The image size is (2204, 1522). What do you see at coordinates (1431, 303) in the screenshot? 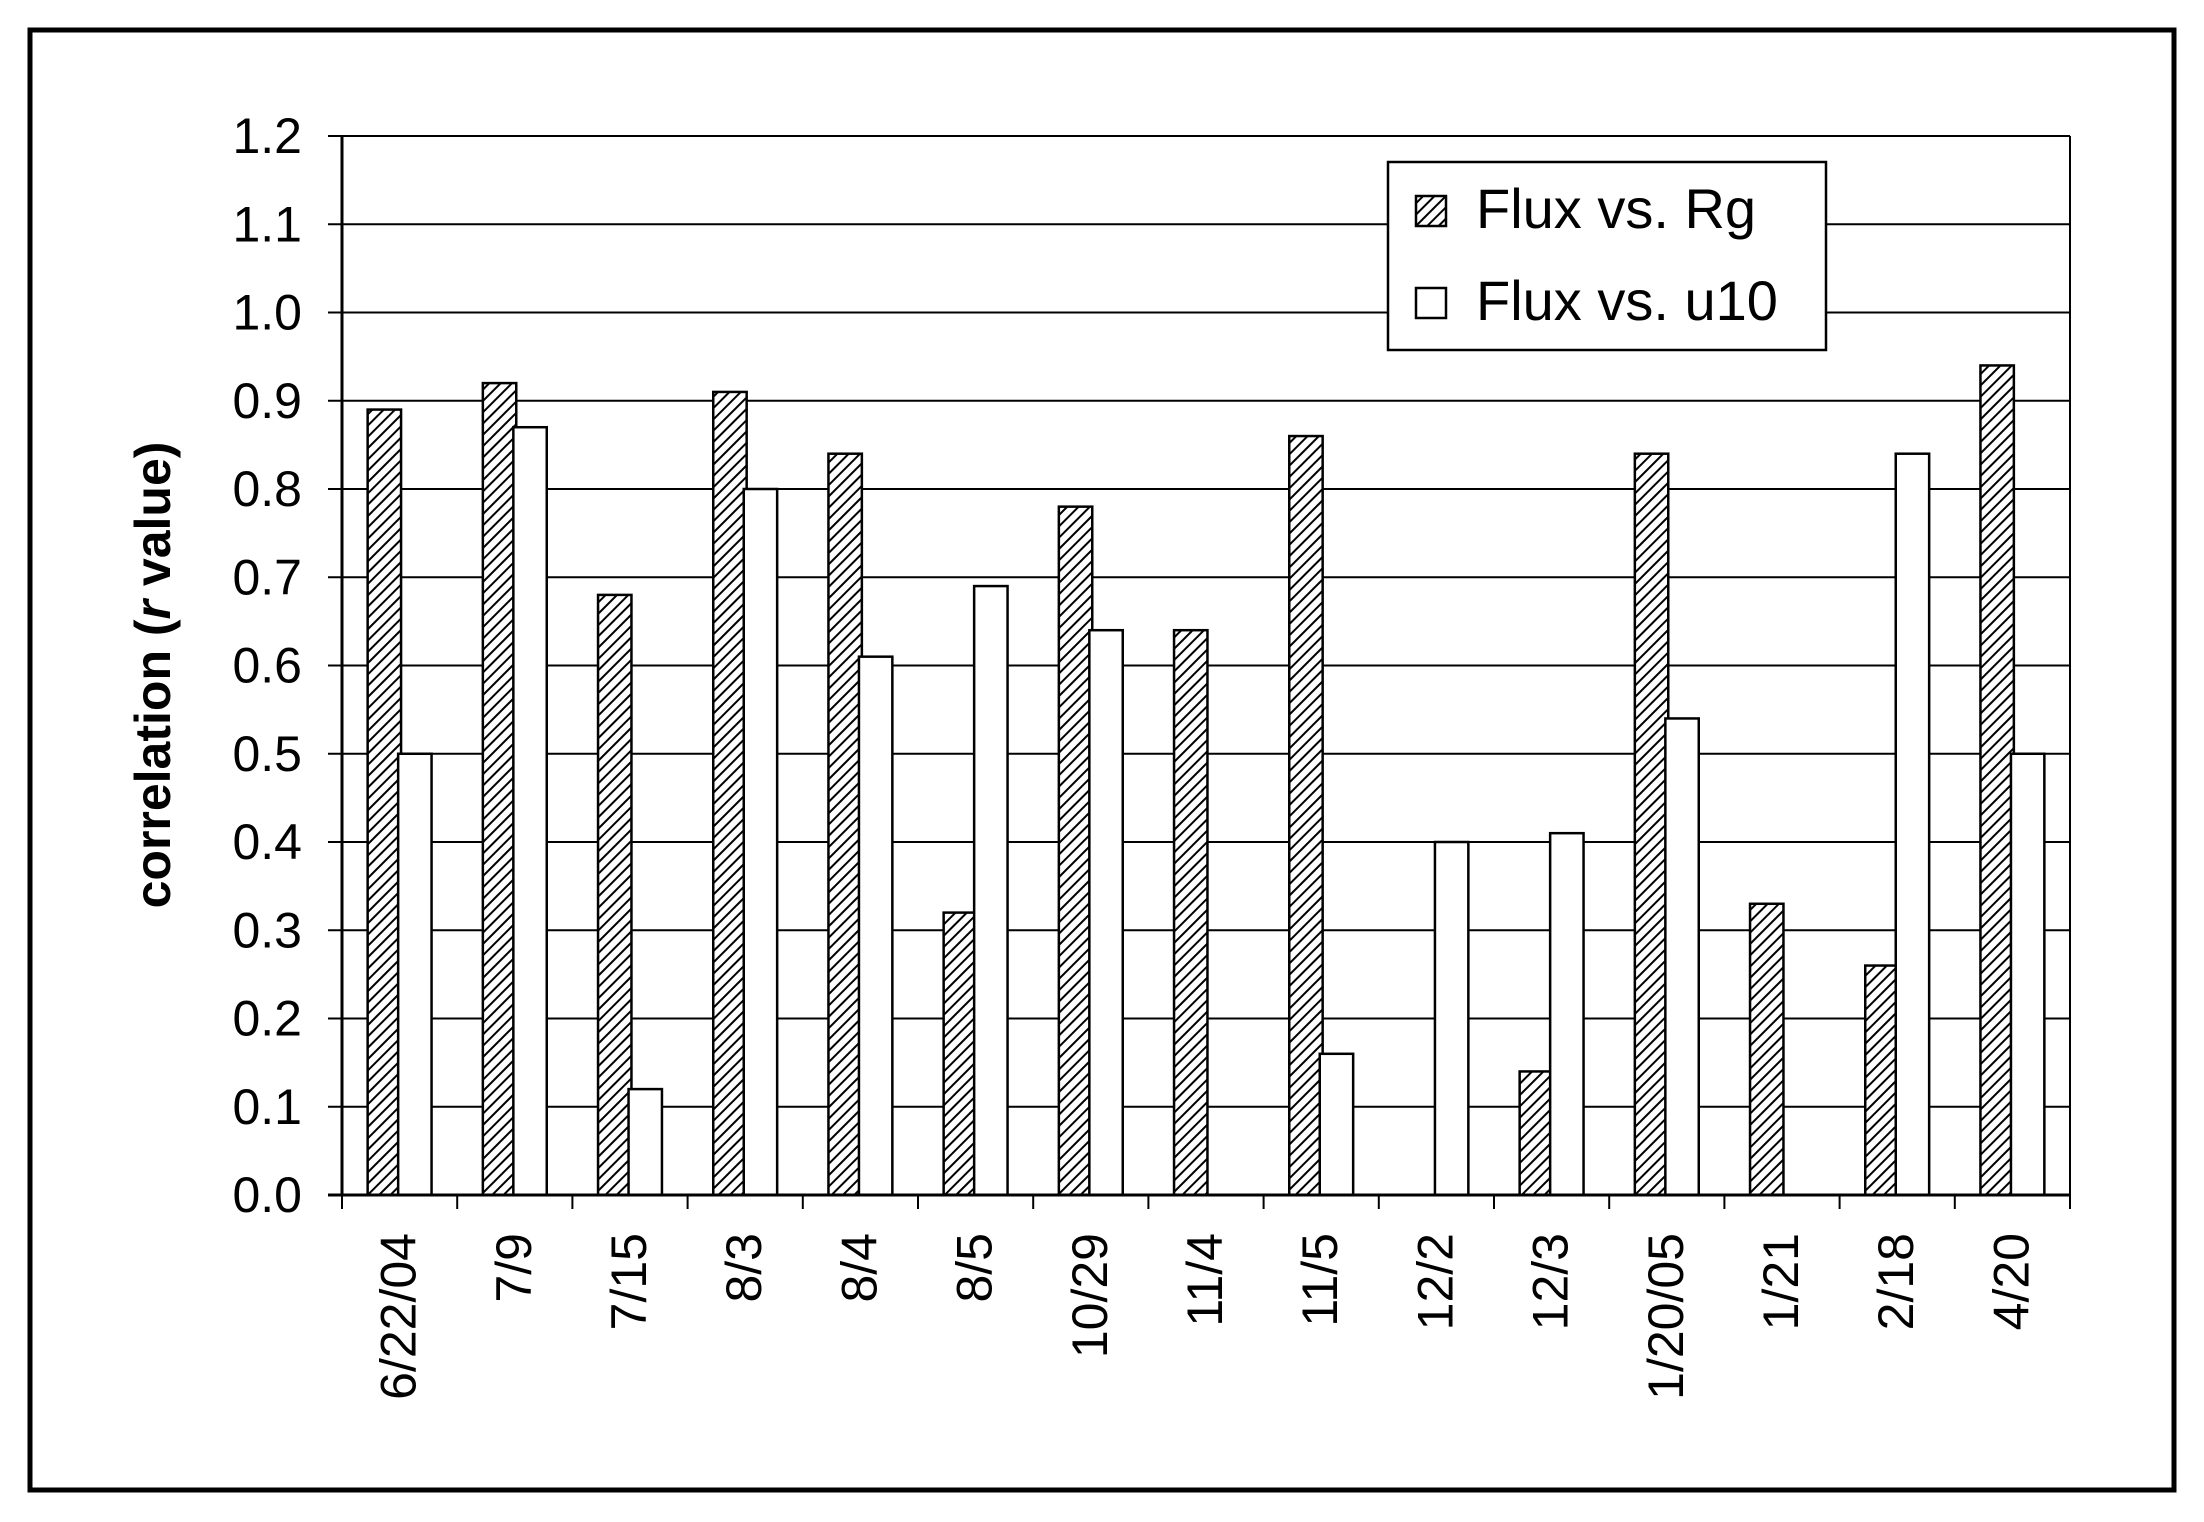
I see `legend-swatch-u10` at bounding box center [1431, 303].